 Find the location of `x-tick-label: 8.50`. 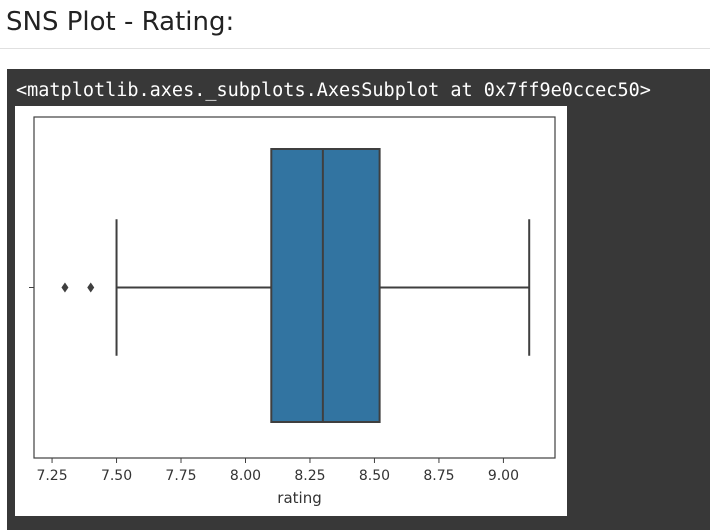

x-tick-label: 8.50 is located at coordinates (374, 476).